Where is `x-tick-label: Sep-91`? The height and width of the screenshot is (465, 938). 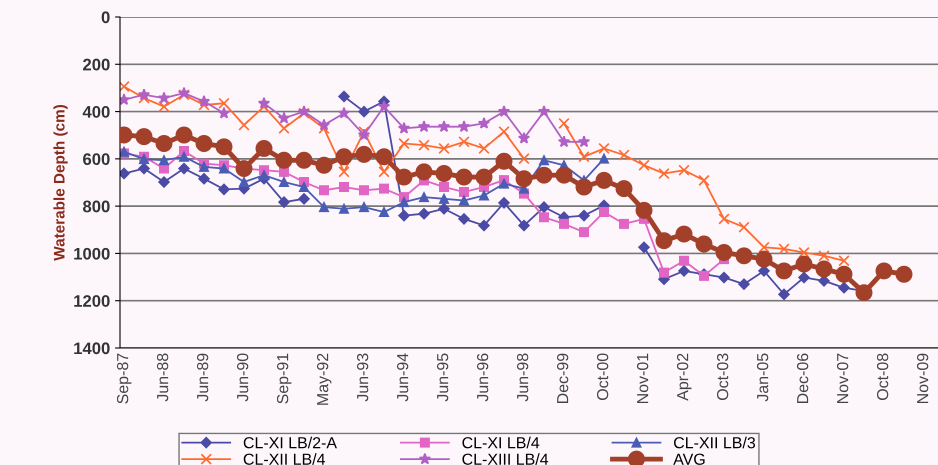
x-tick-label: Sep-91 is located at coordinates (284, 379).